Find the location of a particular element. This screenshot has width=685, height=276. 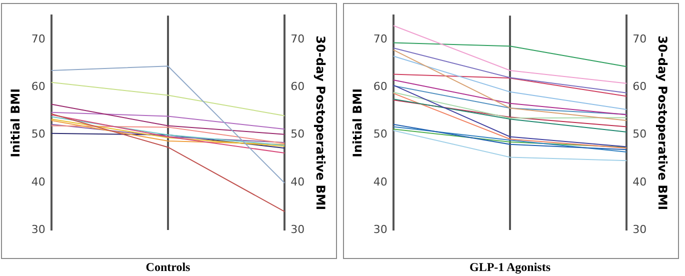

x-axis-title: GLP-1 Agonists is located at coordinates (510, 267).